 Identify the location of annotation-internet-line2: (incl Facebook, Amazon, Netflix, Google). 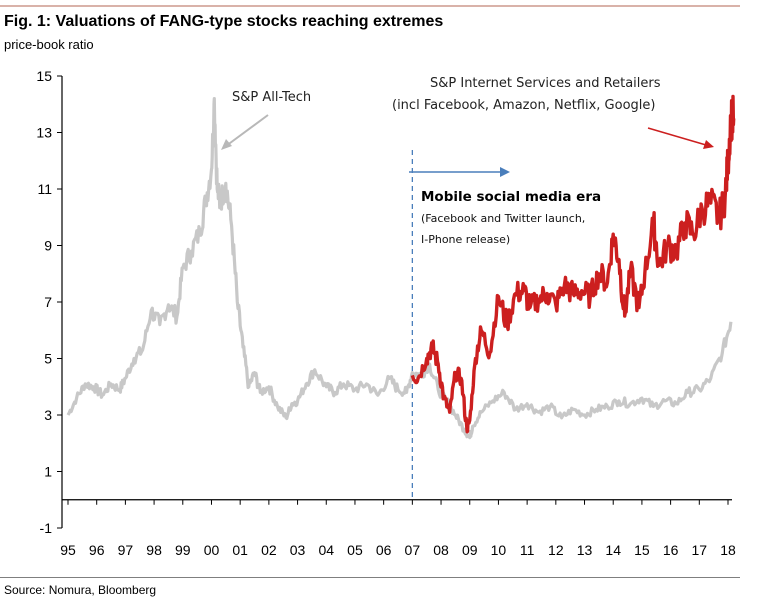
(523, 105).